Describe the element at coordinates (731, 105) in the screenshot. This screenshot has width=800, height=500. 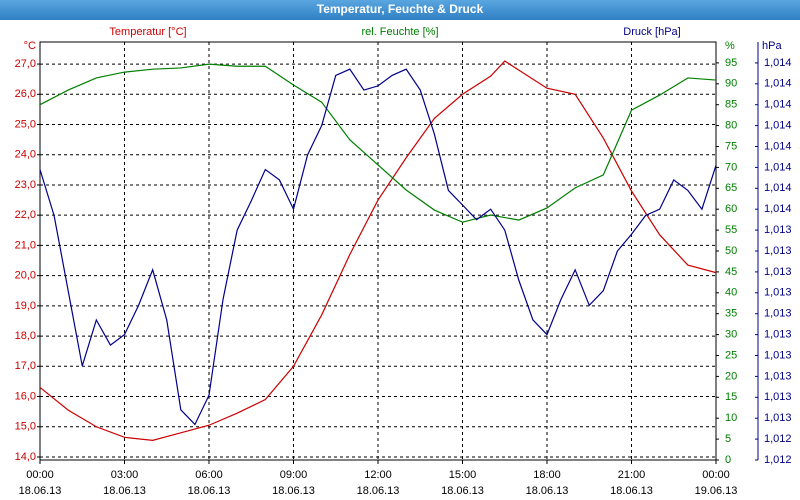
I see `y2-tick-label: 85` at that location.